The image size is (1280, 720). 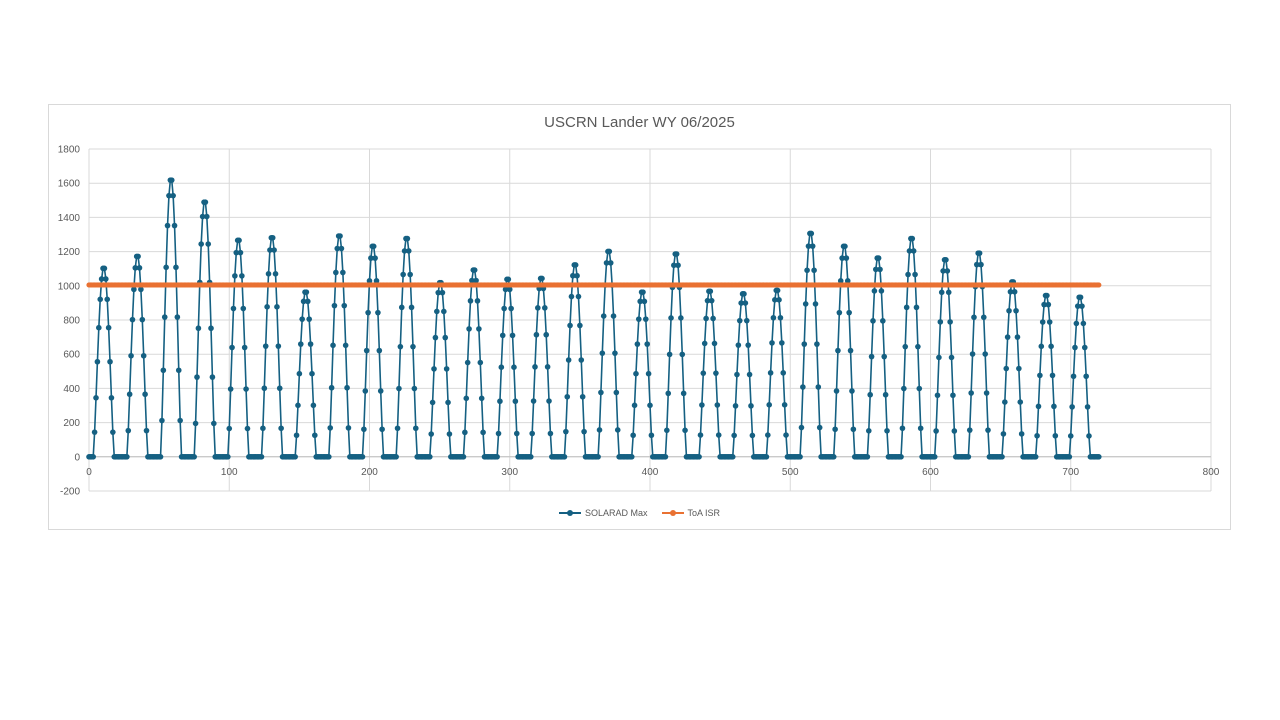 What do you see at coordinates (1211, 472) in the screenshot?
I see `x-tick-label: 800` at bounding box center [1211, 472].